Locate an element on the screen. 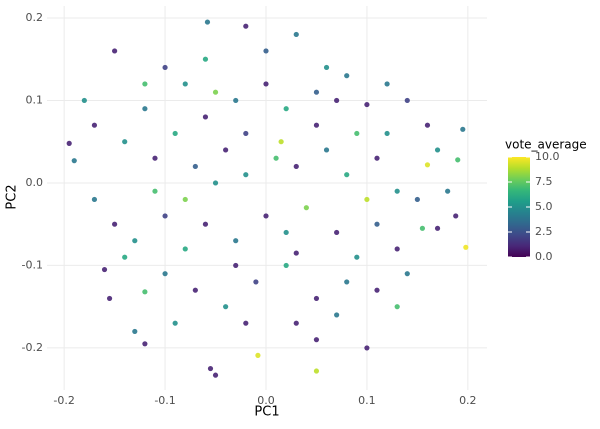  y-tick-label: 0.2 is located at coordinates (35, 17).